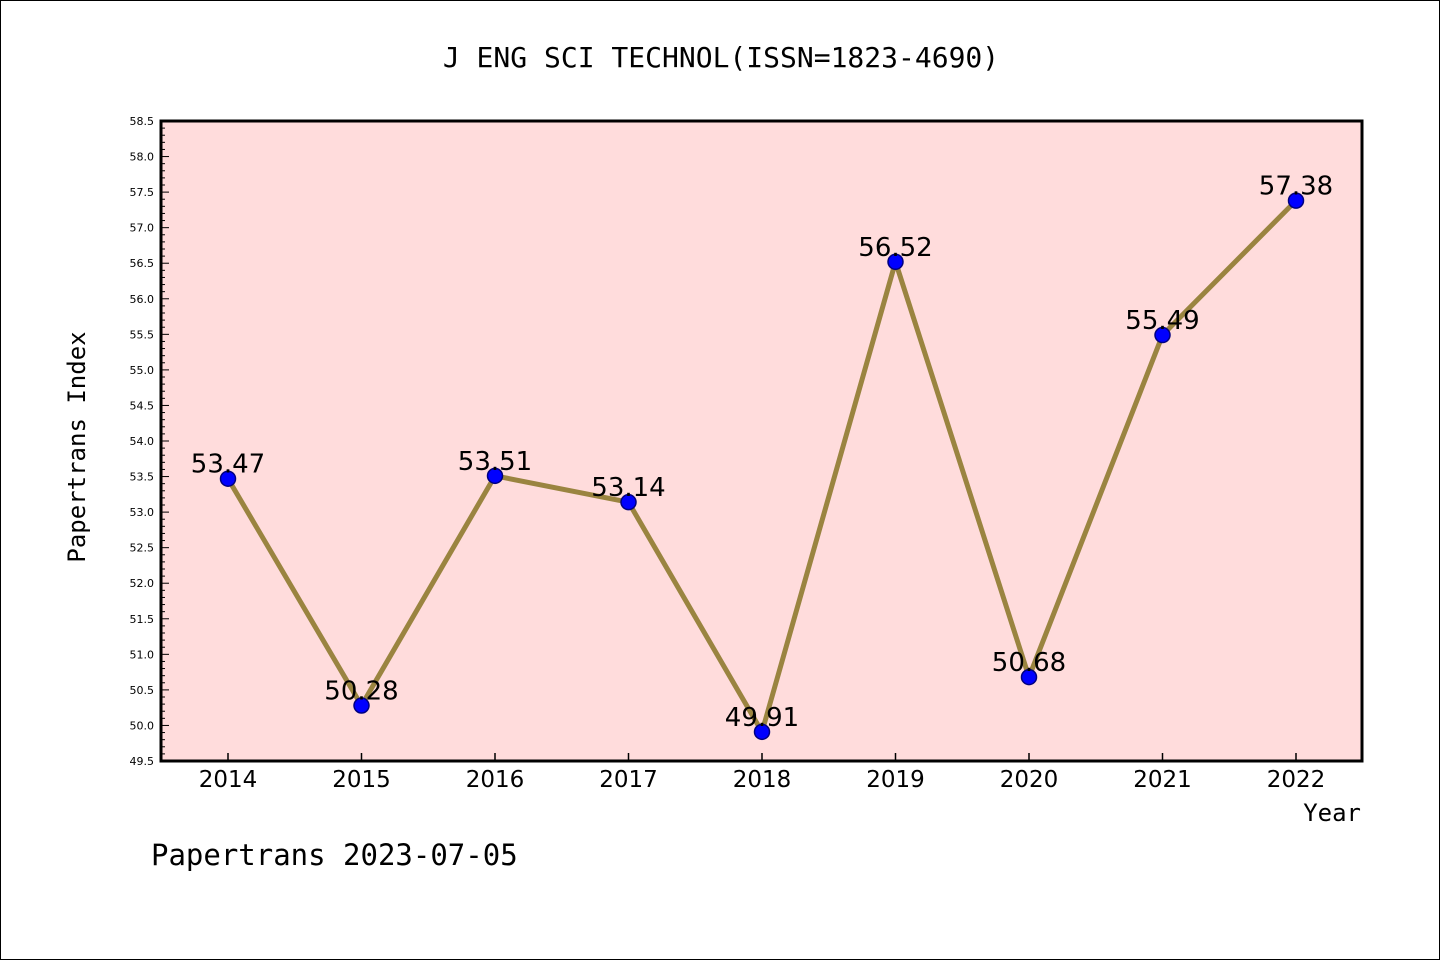 The width and height of the screenshot is (1440, 961). What do you see at coordinates (142, 121) in the screenshot?
I see `y-tick-label: 58.5` at bounding box center [142, 121].